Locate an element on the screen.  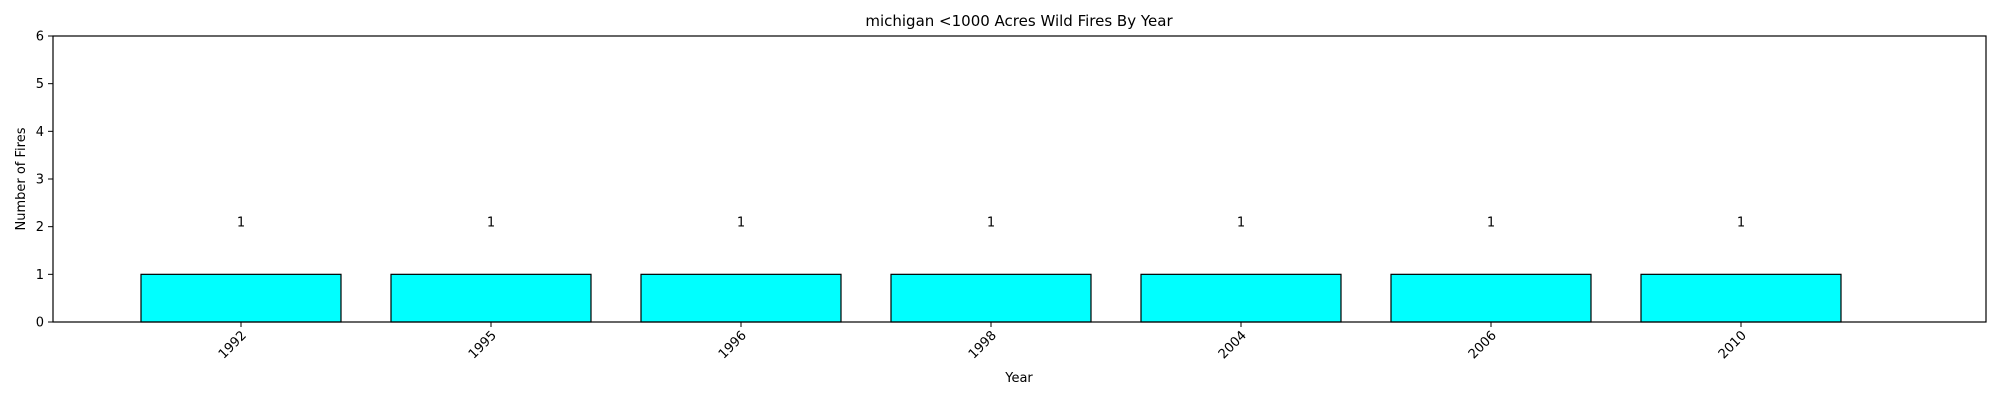
y-tick-label: 5 is located at coordinates (40, 84).